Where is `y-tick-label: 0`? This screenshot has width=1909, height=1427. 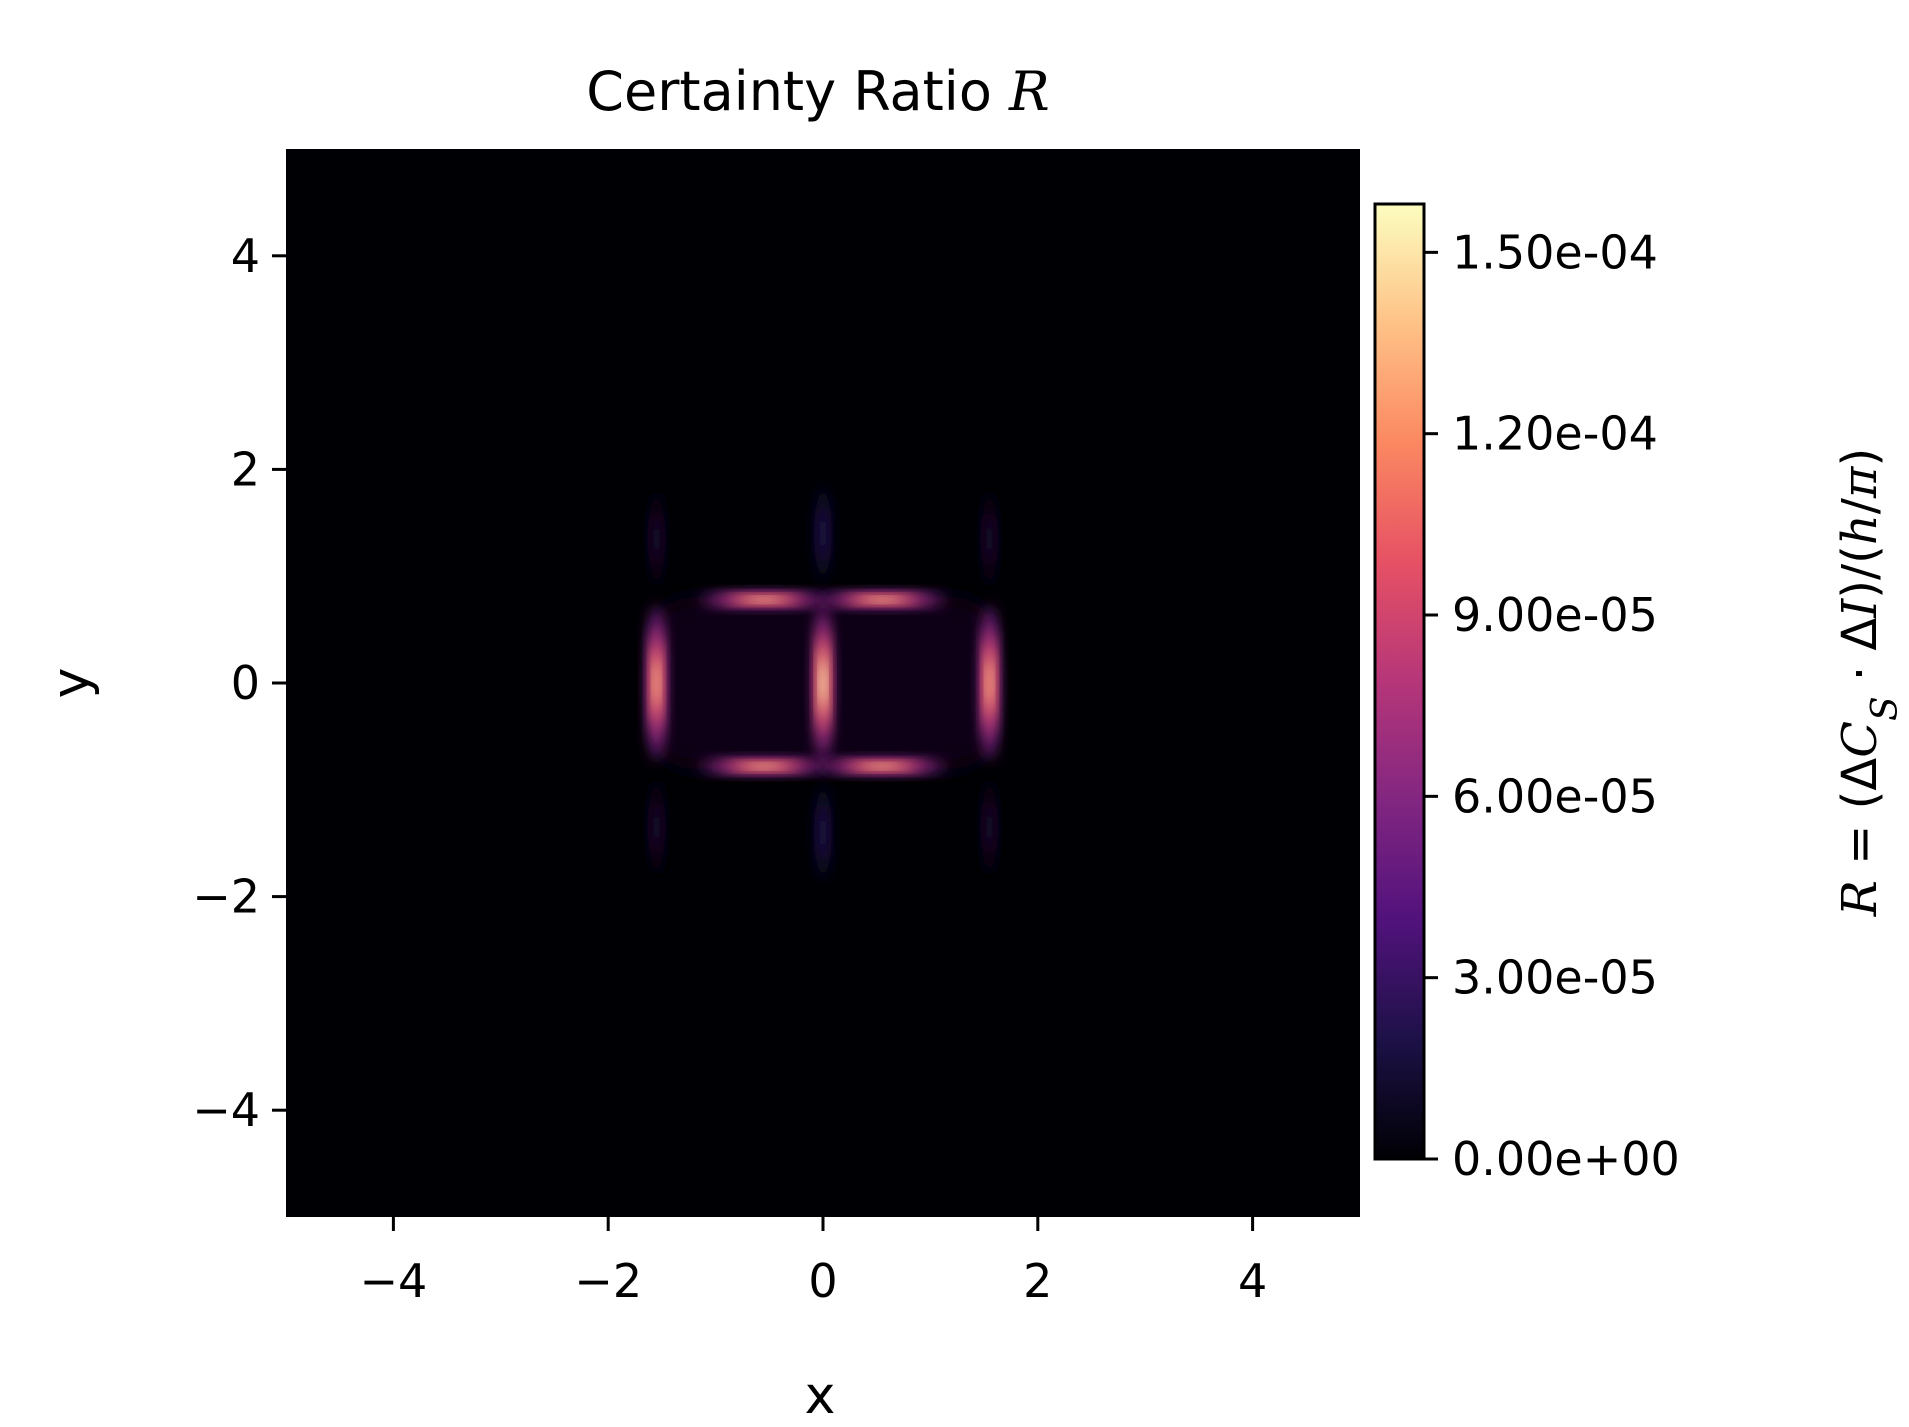 y-tick-label: 0 is located at coordinates (245, 683).